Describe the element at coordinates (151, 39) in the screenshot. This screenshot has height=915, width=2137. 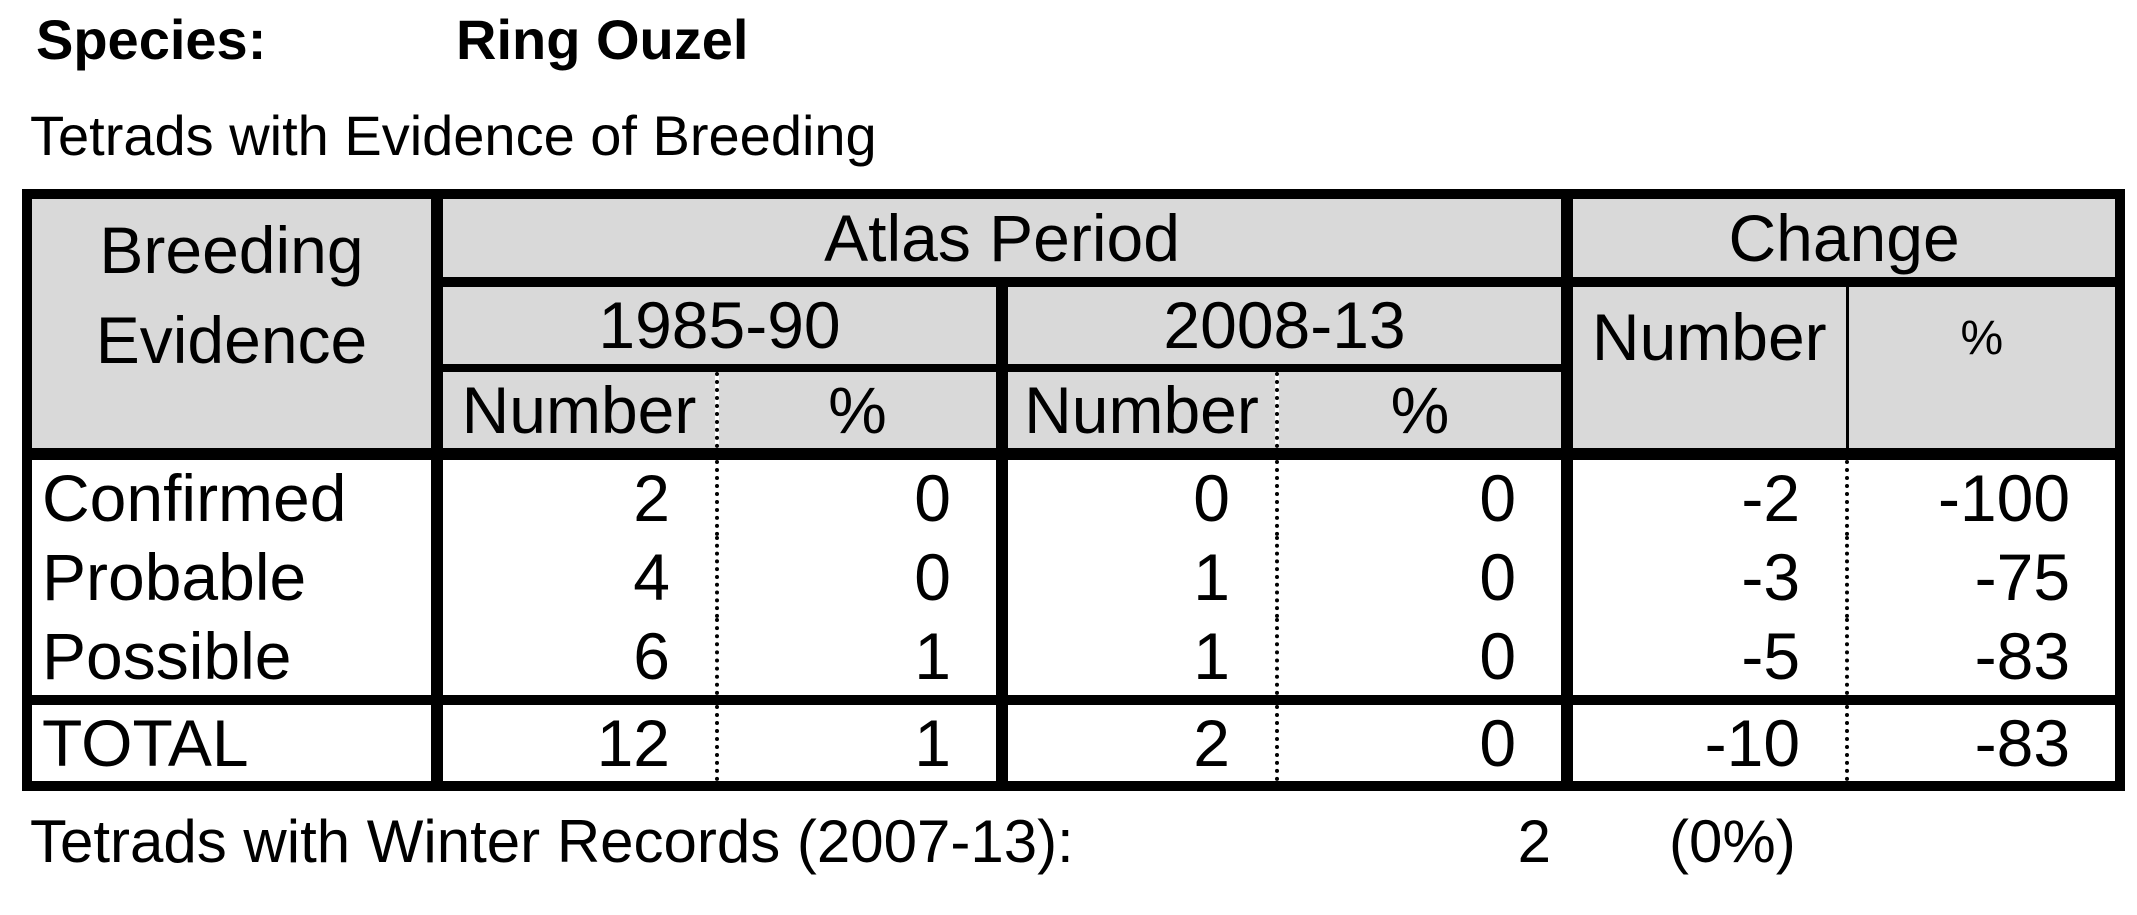
I see `species-label: Species:` at that location.